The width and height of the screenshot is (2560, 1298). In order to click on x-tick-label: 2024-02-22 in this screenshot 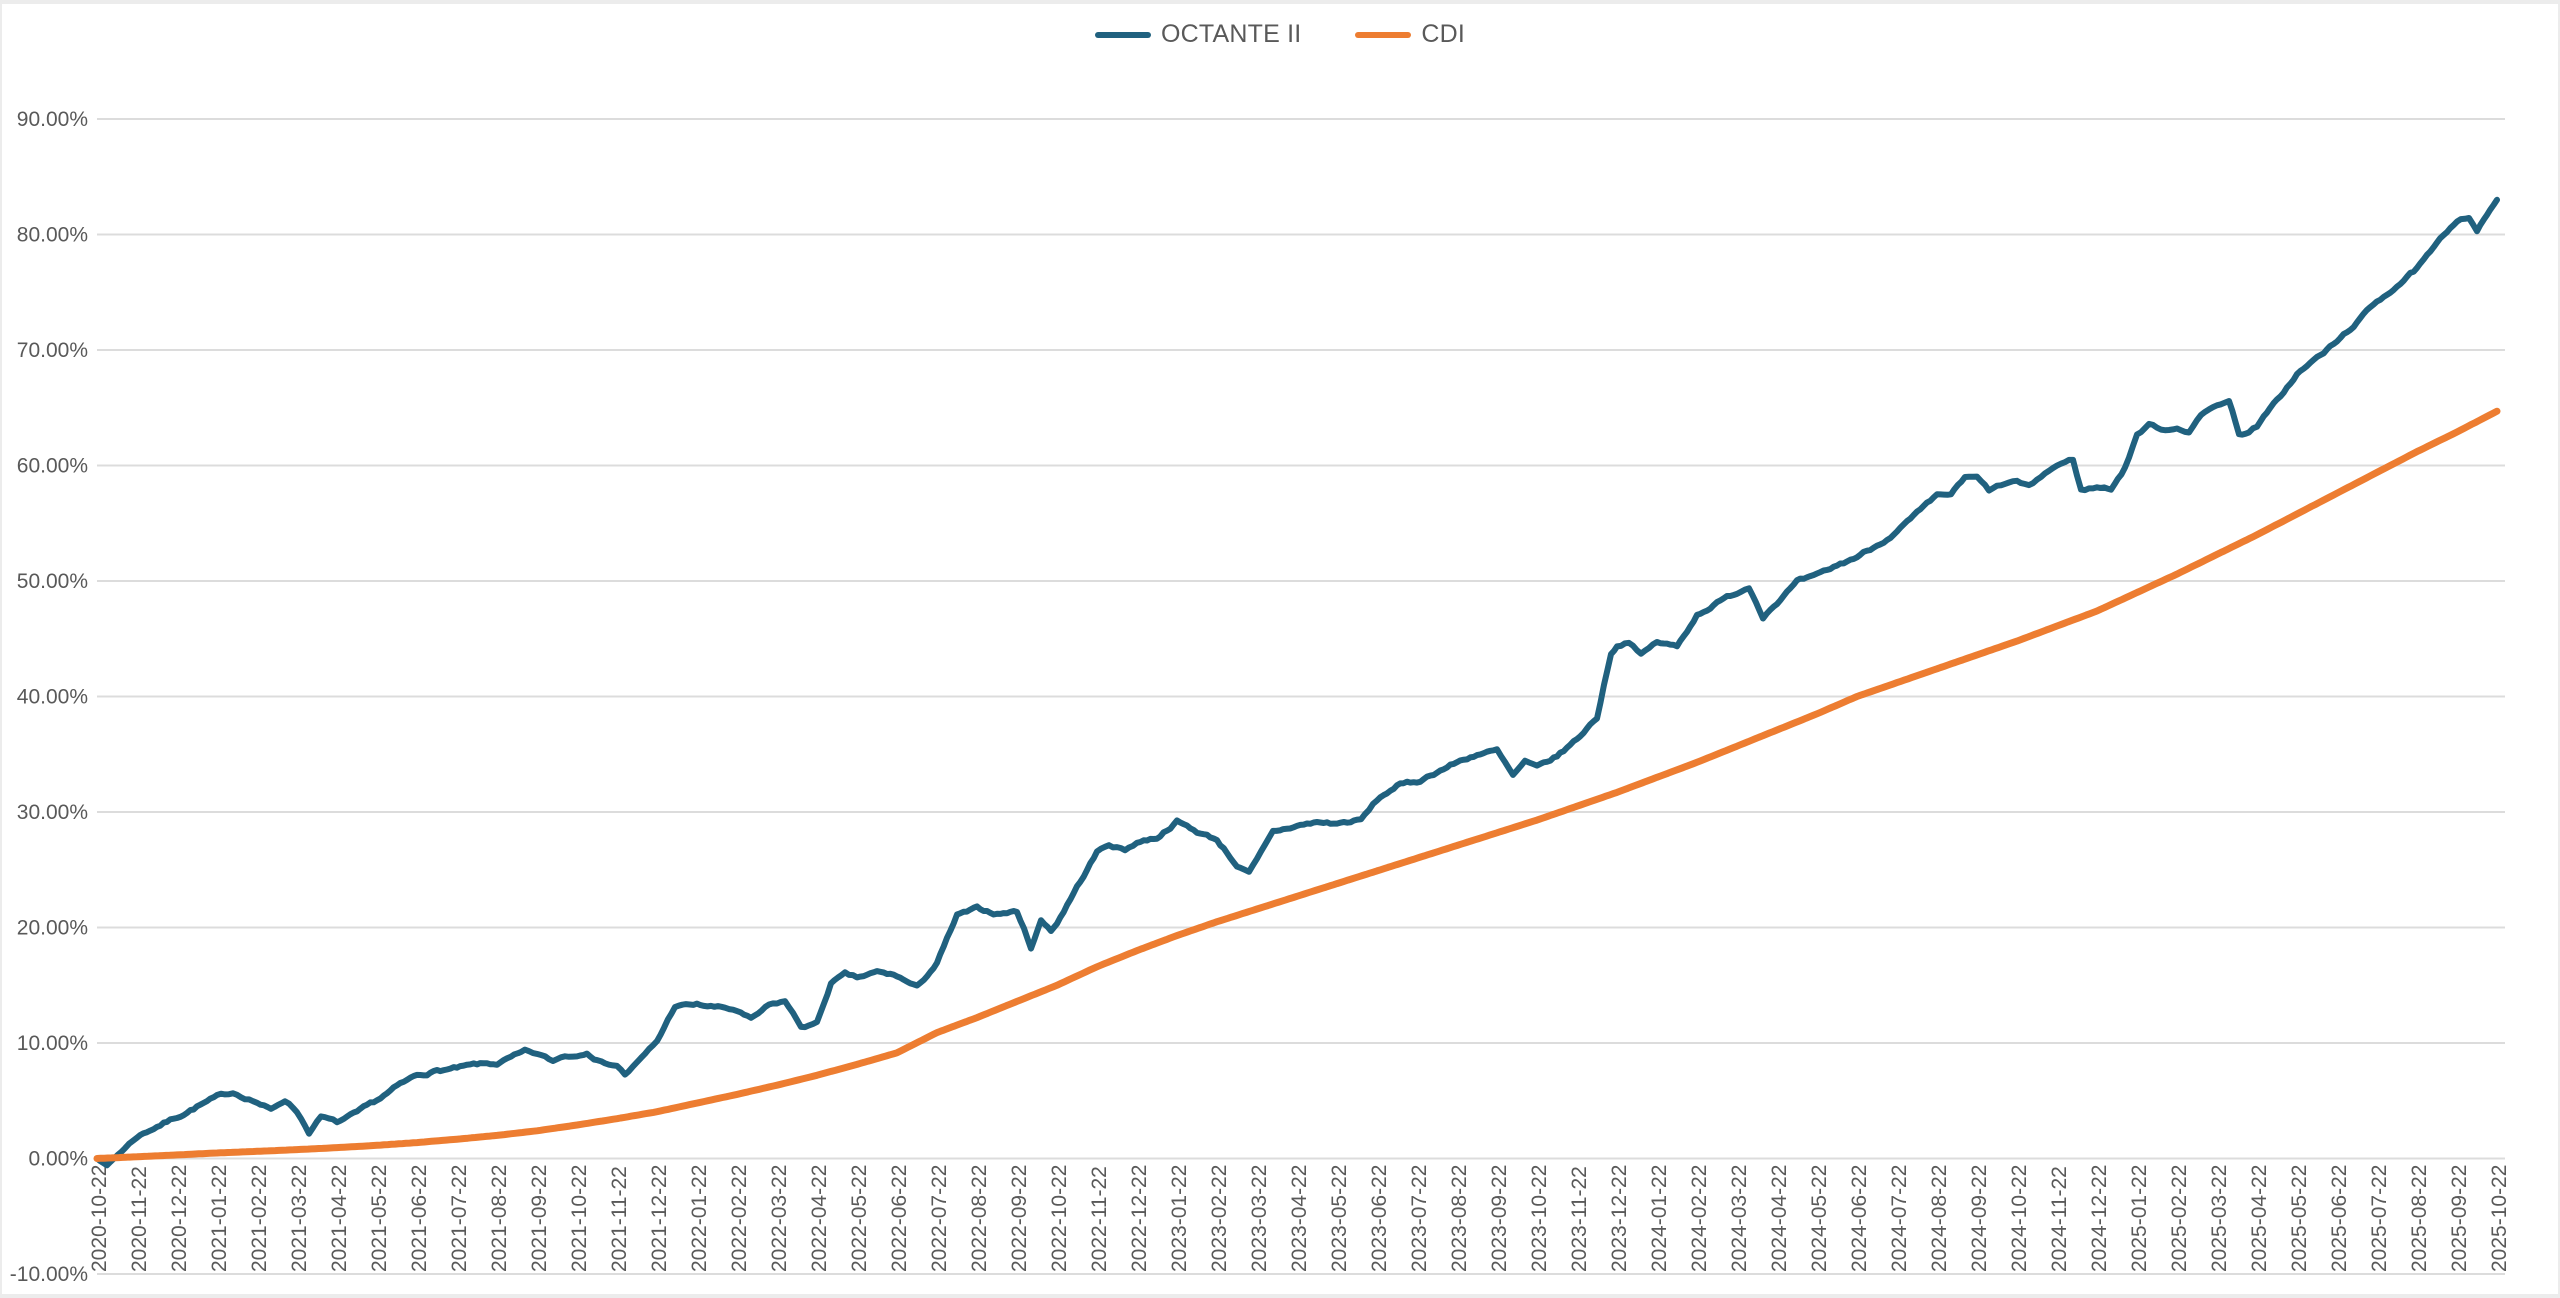, I will do `click(1699, 1218)`.